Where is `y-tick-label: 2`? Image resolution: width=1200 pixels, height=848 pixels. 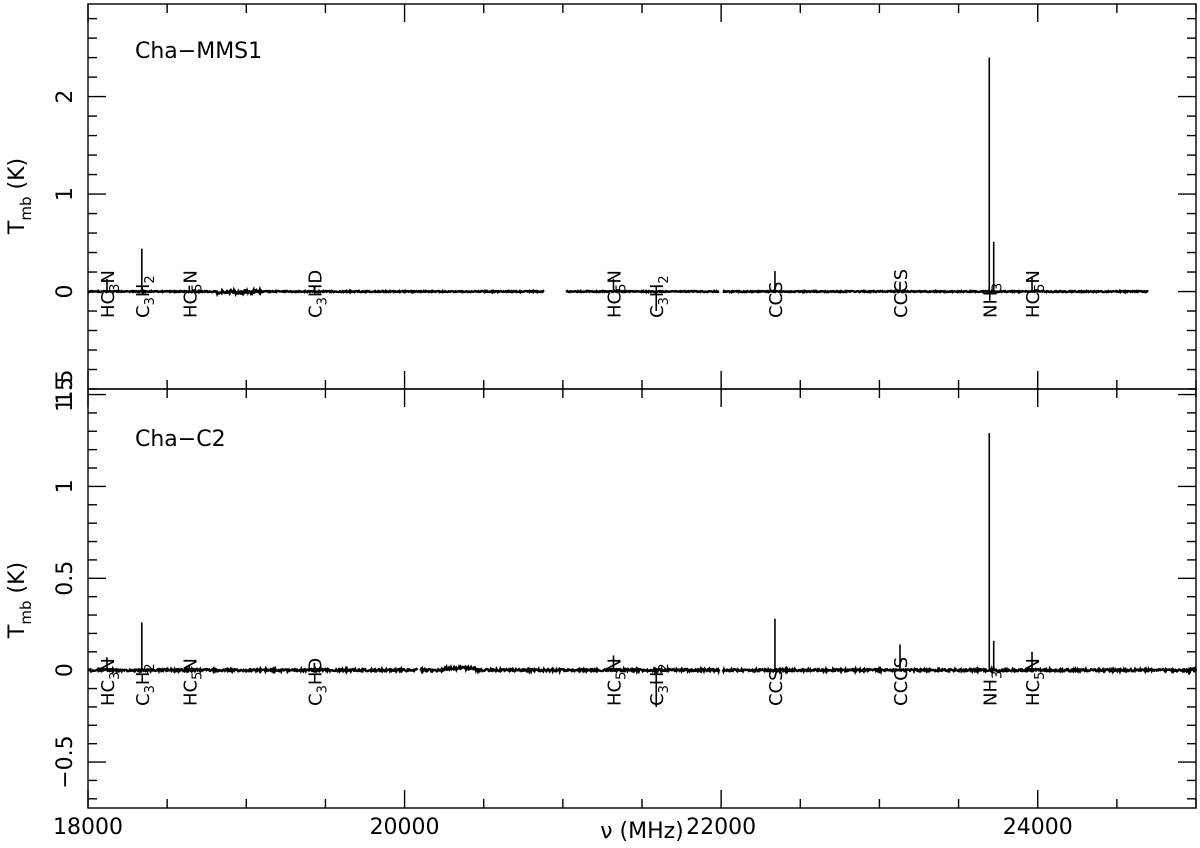
y-tick-label: 2 is located at coordinates (65, 97).